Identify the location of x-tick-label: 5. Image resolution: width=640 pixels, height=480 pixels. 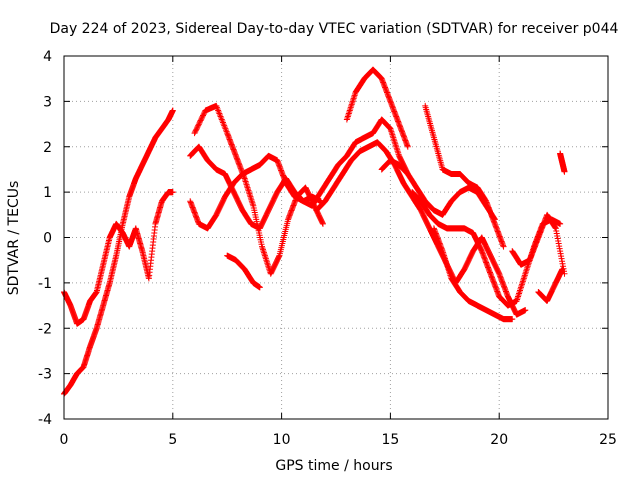
(172, 440).